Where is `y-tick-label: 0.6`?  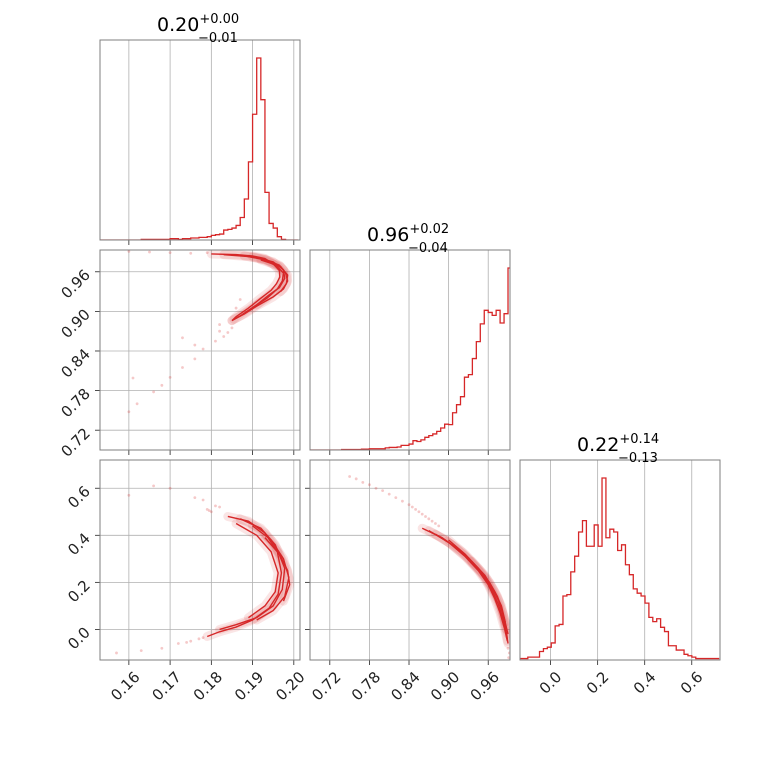
y-tick-label: 0.6 is located at coordinates (79, 497).